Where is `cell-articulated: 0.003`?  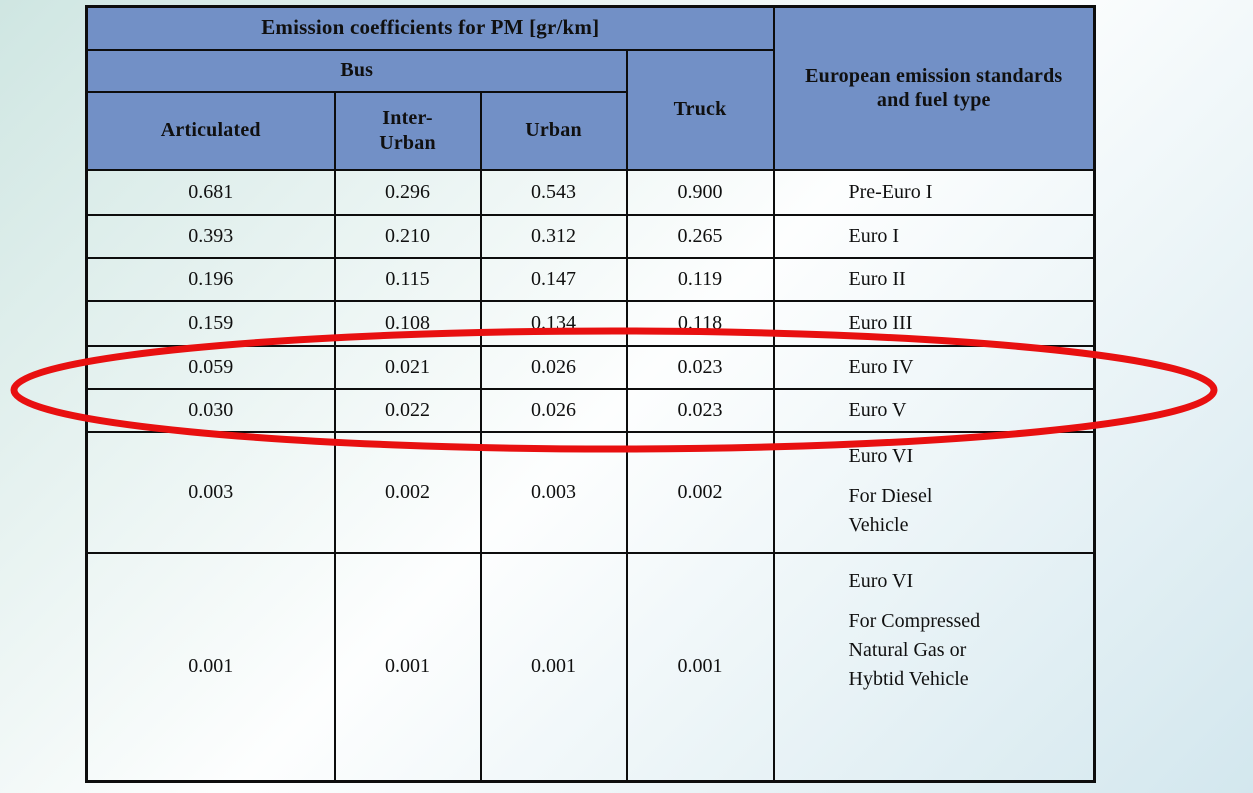 cell-articulated: 0.003 is located at coordinates (210, 492).